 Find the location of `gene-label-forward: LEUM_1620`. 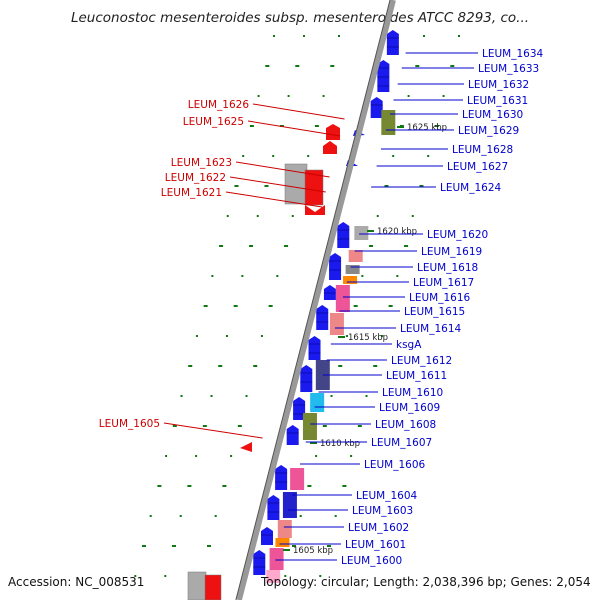

gene-label-forward: LEUM_1620 is located at coordinates (457, 235).